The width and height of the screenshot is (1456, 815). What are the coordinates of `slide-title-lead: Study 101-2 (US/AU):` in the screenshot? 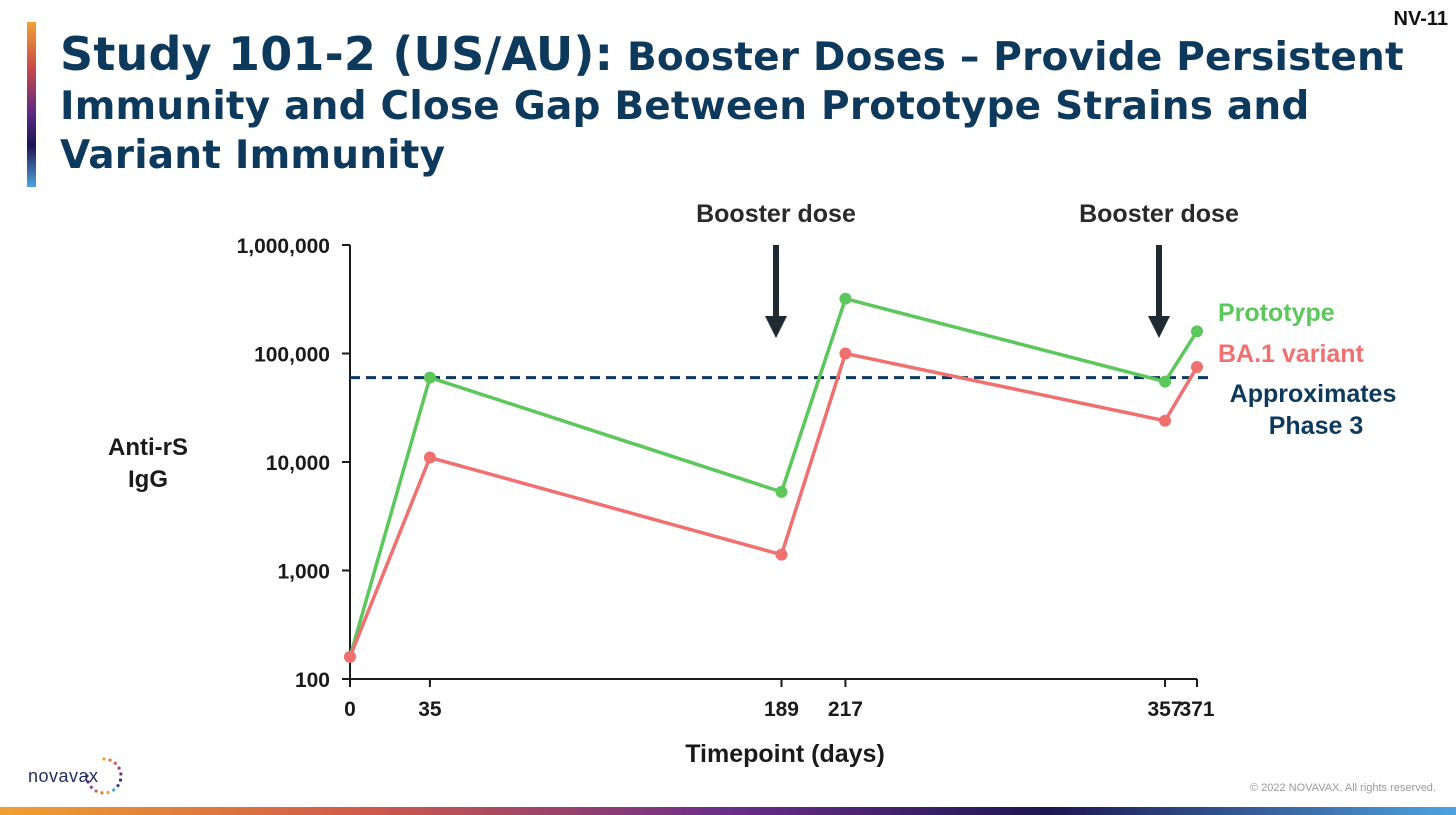 It's located at (337, 54).